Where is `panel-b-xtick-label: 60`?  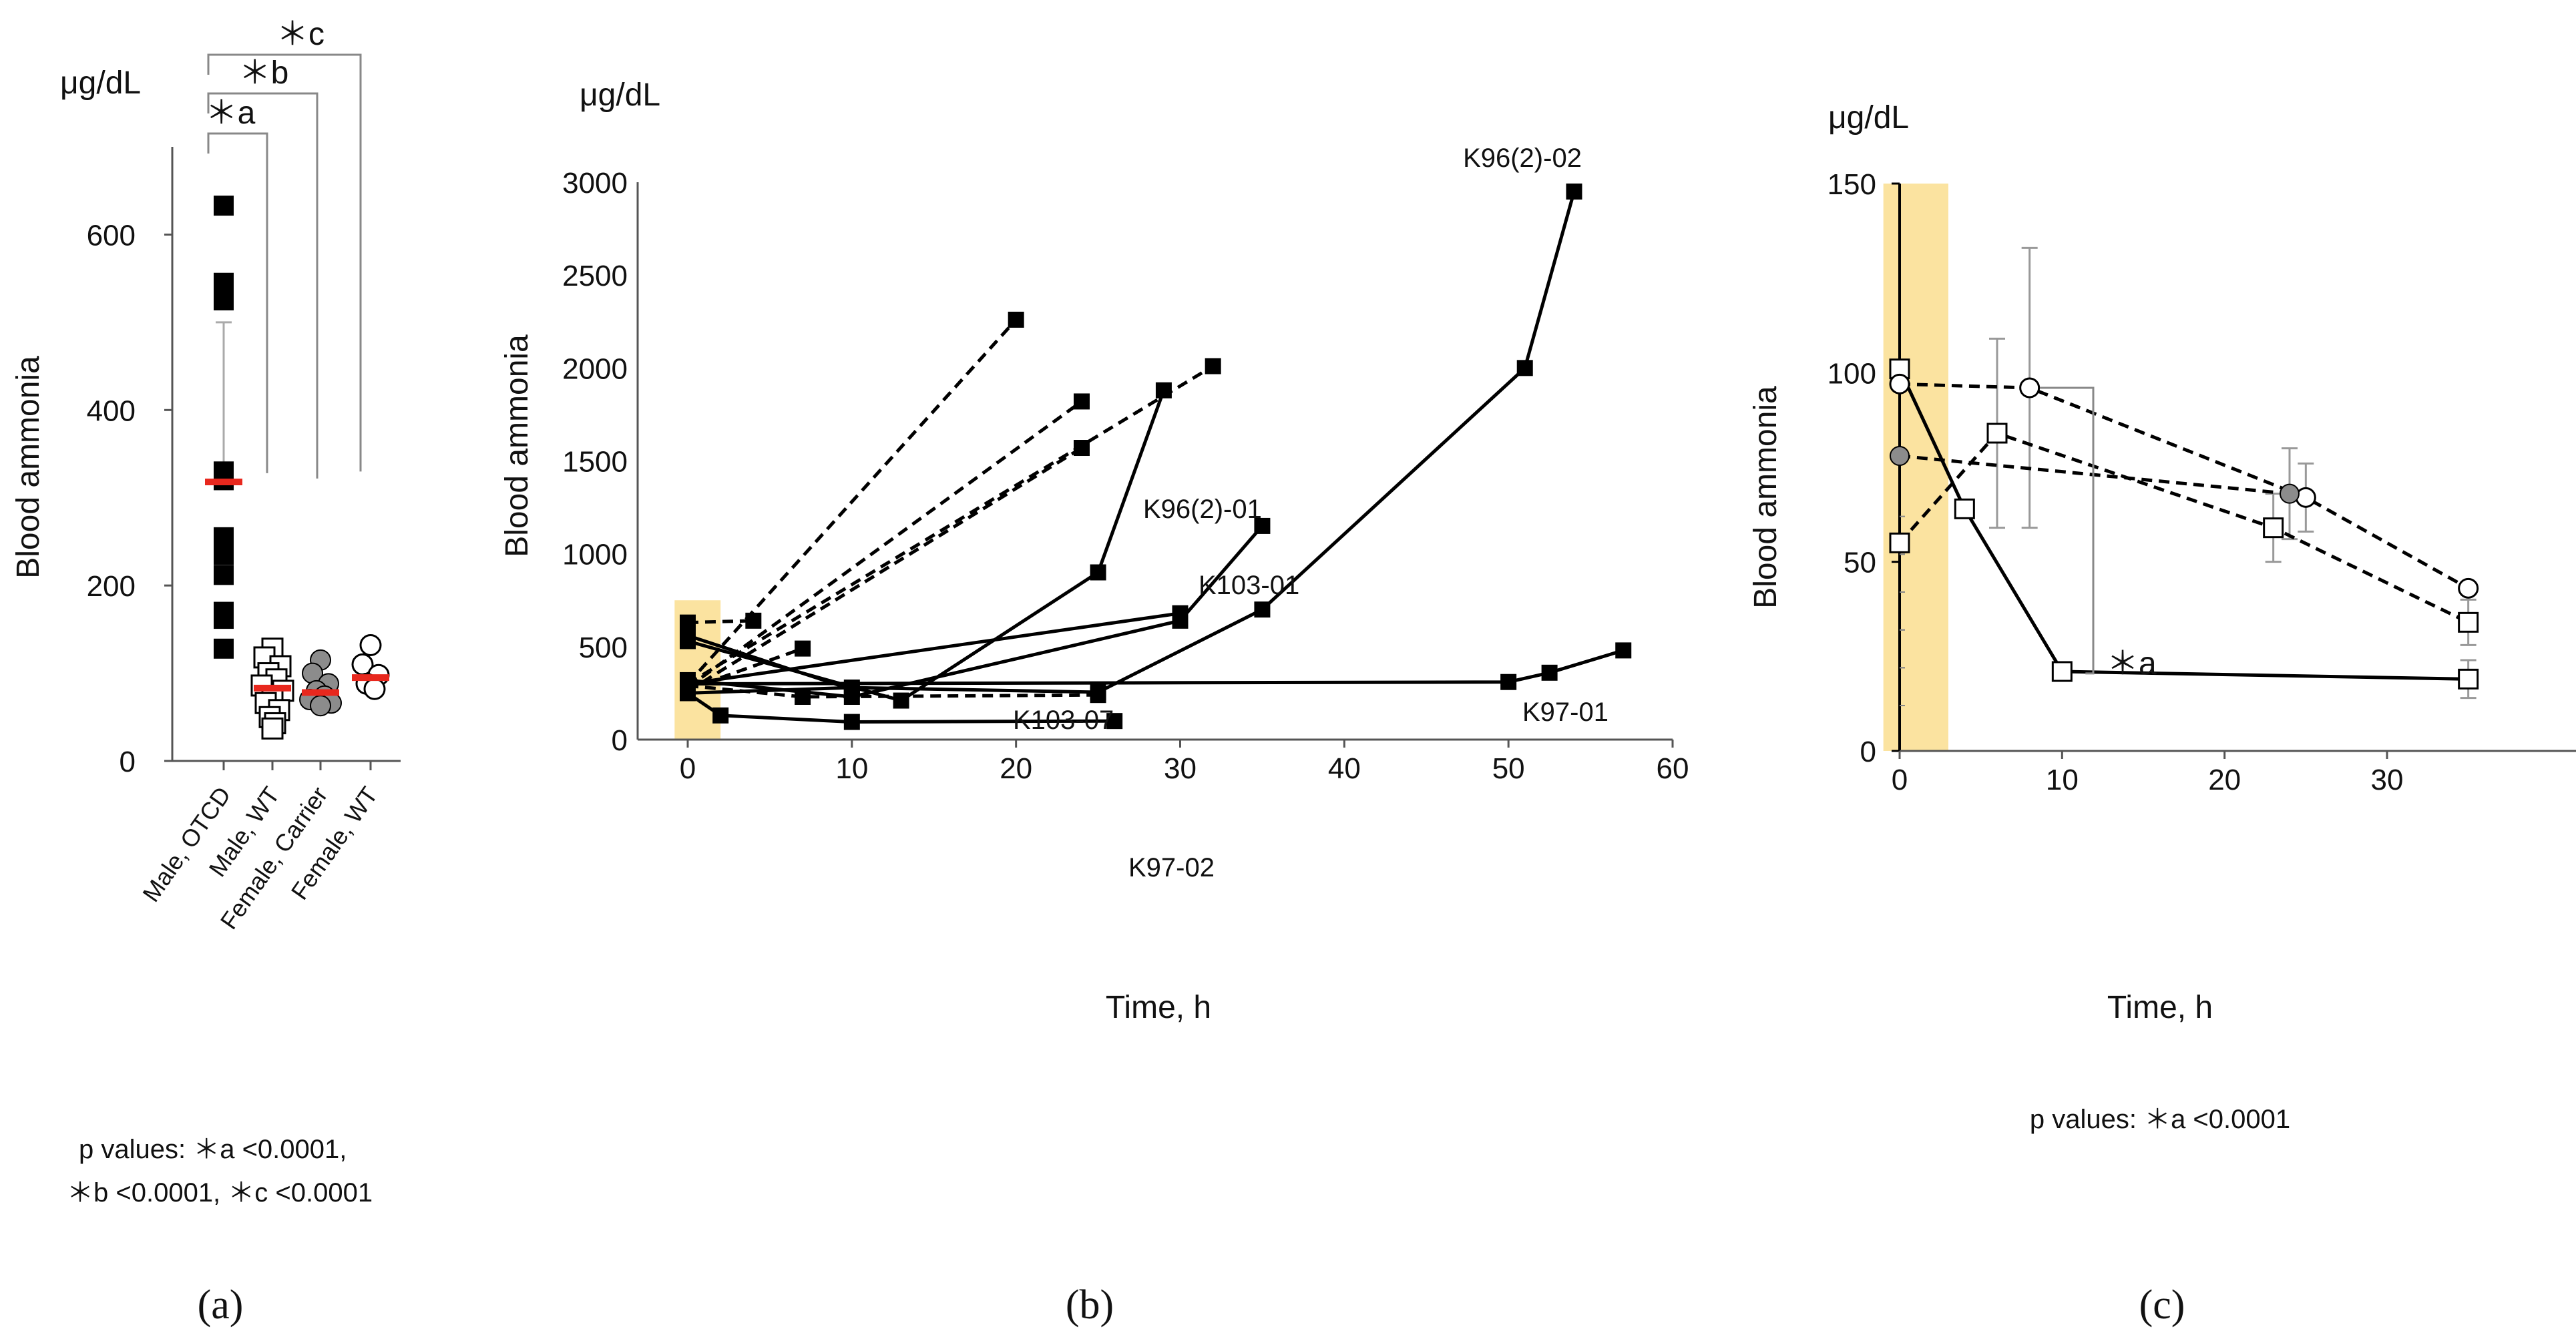 panel-b-xtick-label: 60 is located at coordinates (1673, 768).